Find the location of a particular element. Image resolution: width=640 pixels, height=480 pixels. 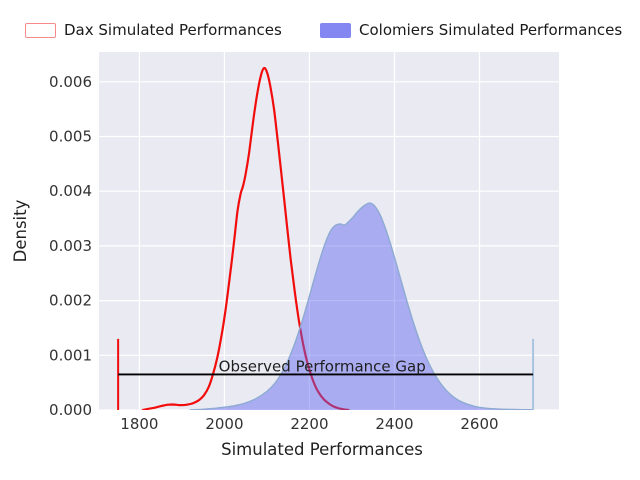

x-tick-label: 1800 is located at coordinates (139, 424).